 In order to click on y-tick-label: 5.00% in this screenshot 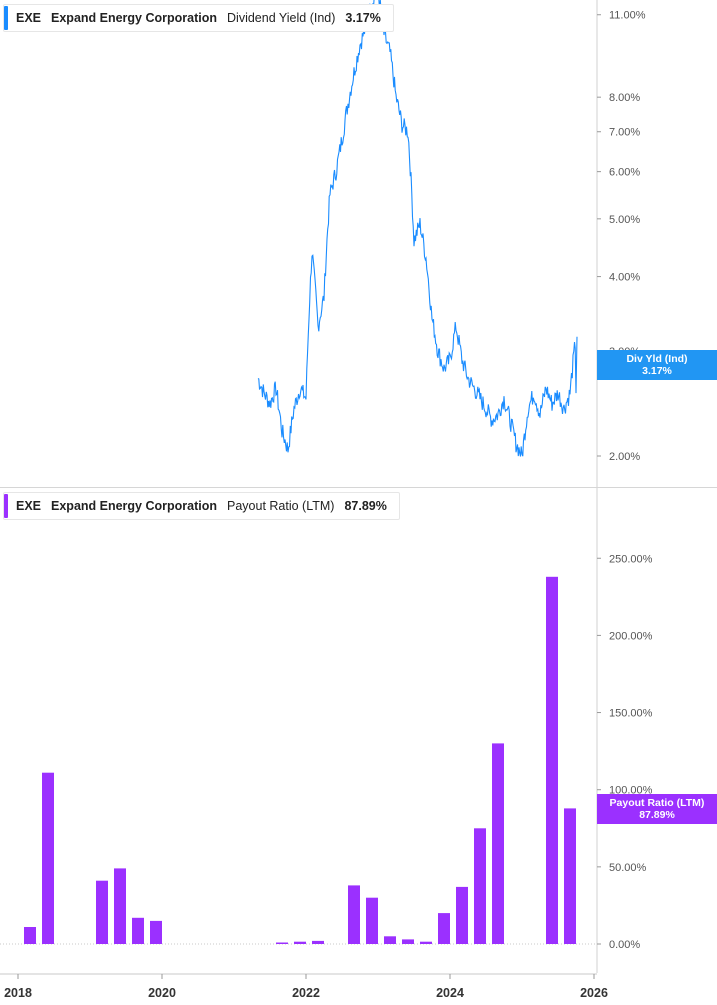, I will do `click(624, 220)`.